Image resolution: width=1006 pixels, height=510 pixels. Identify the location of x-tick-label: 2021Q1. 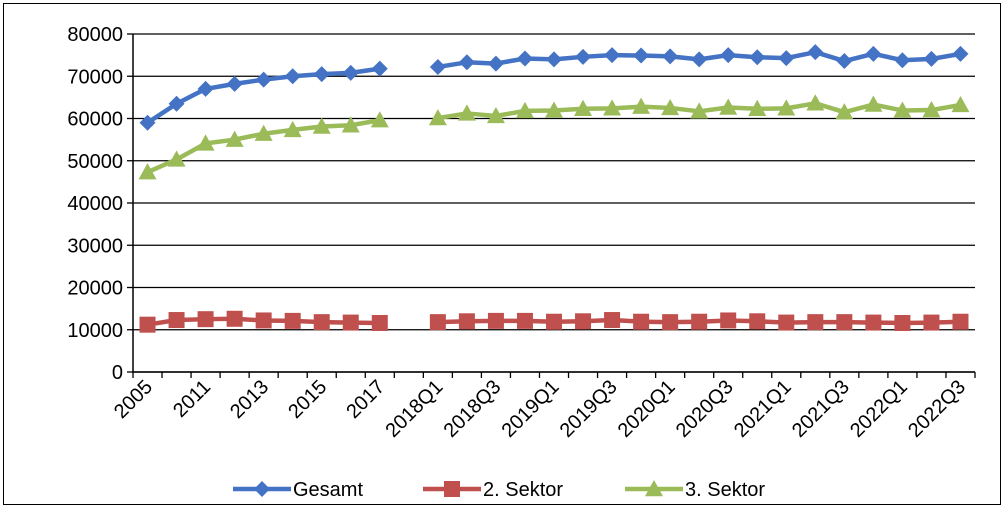
(763, 409).